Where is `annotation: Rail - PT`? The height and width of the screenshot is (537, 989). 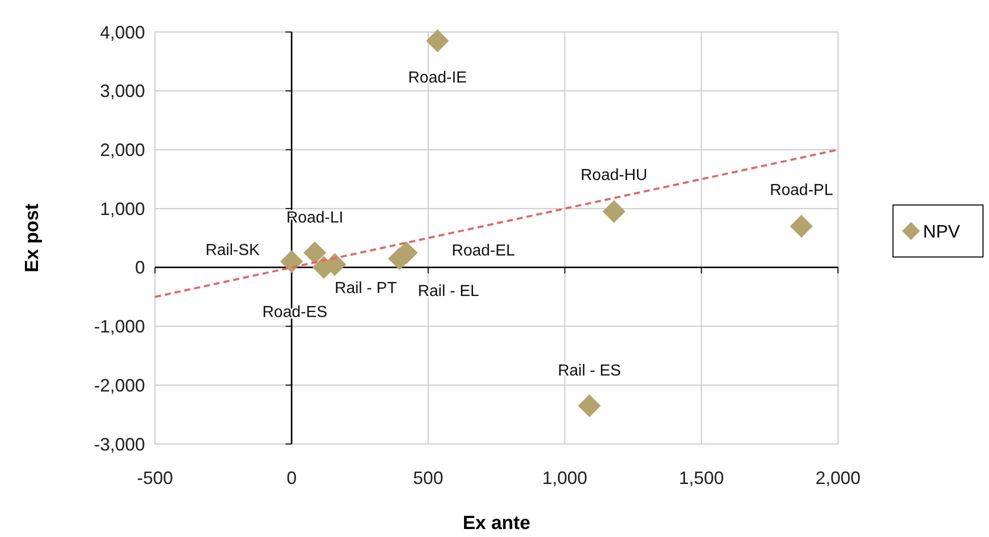 annotation: Rail - PT is located at coordinates (366, 289).